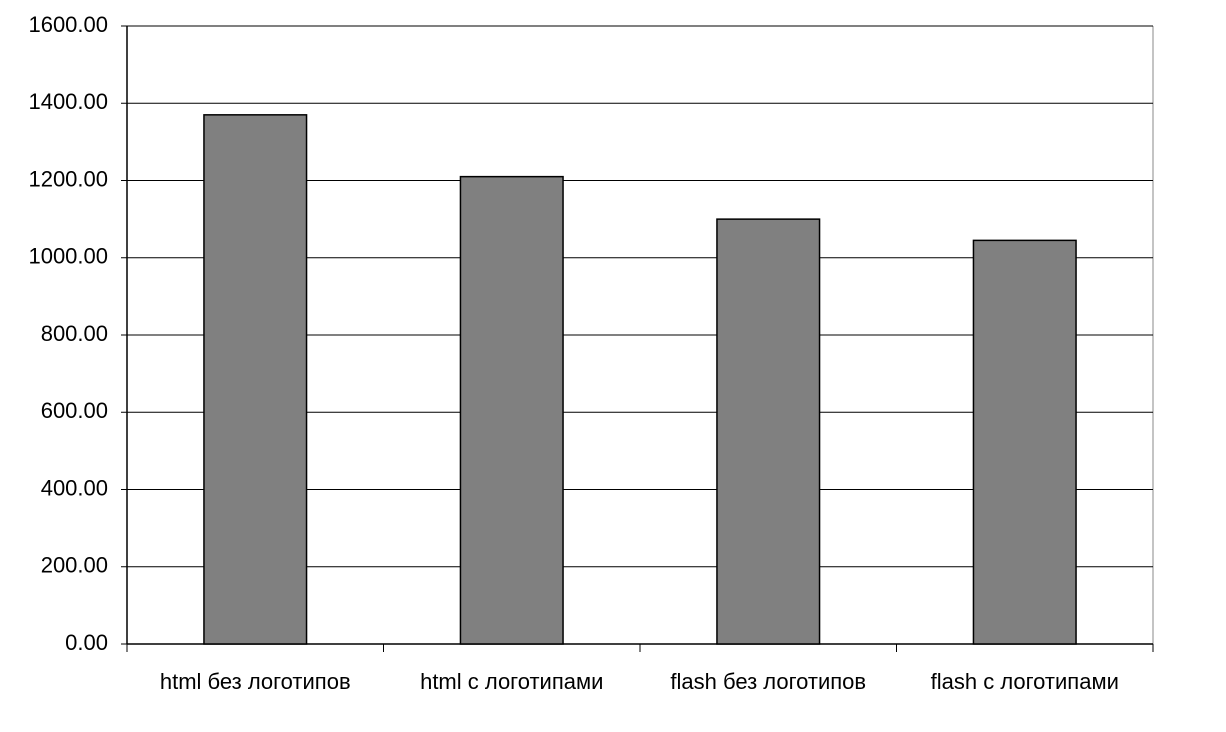 The image size is (1226, 732). I want to click on y-tick-label: 1000.00, so click(68, 256).